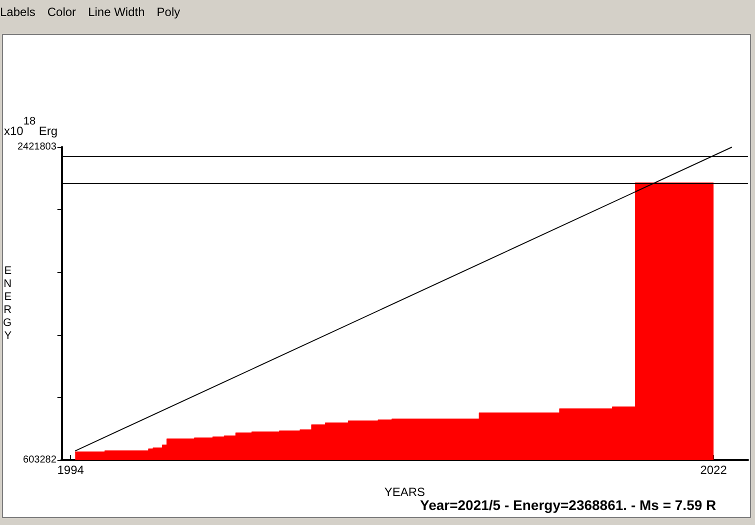  What do you see at coordinates (714, 470) in the screenshot?
I see `x-tick-label: 2022` at bounding box center [714, 470].